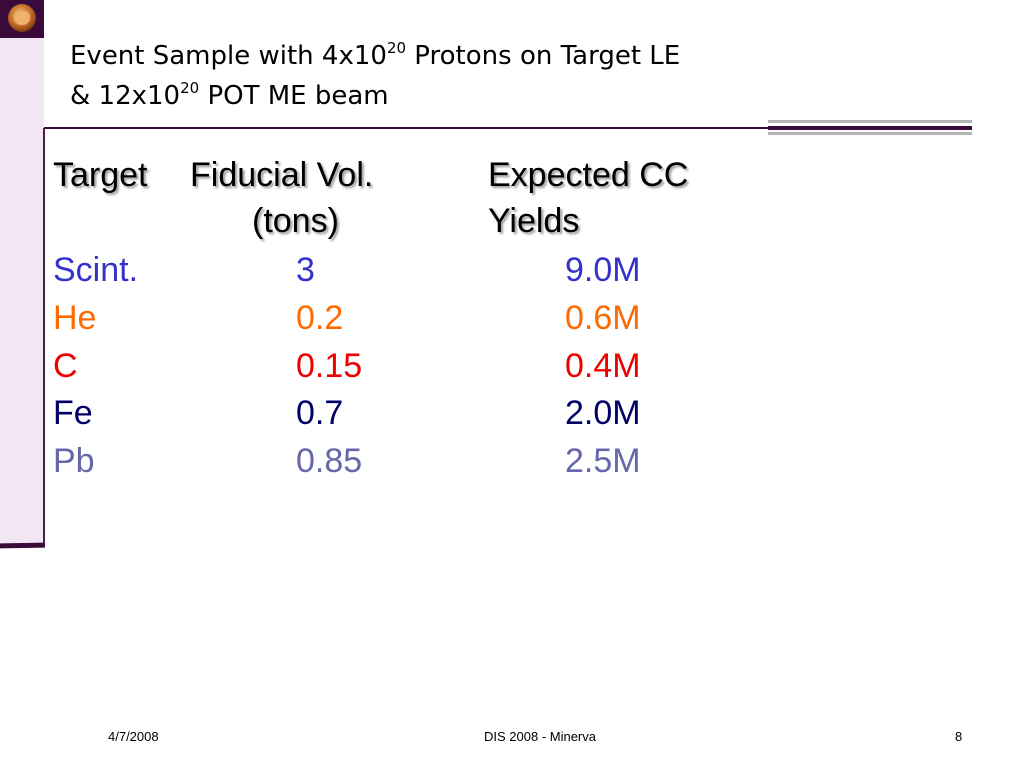 The image size is (1024, 768). Describe the element at coordinates (540, 736) in the screenshot. I see `footer-title: DIS 2008 - Minerva` at that location.